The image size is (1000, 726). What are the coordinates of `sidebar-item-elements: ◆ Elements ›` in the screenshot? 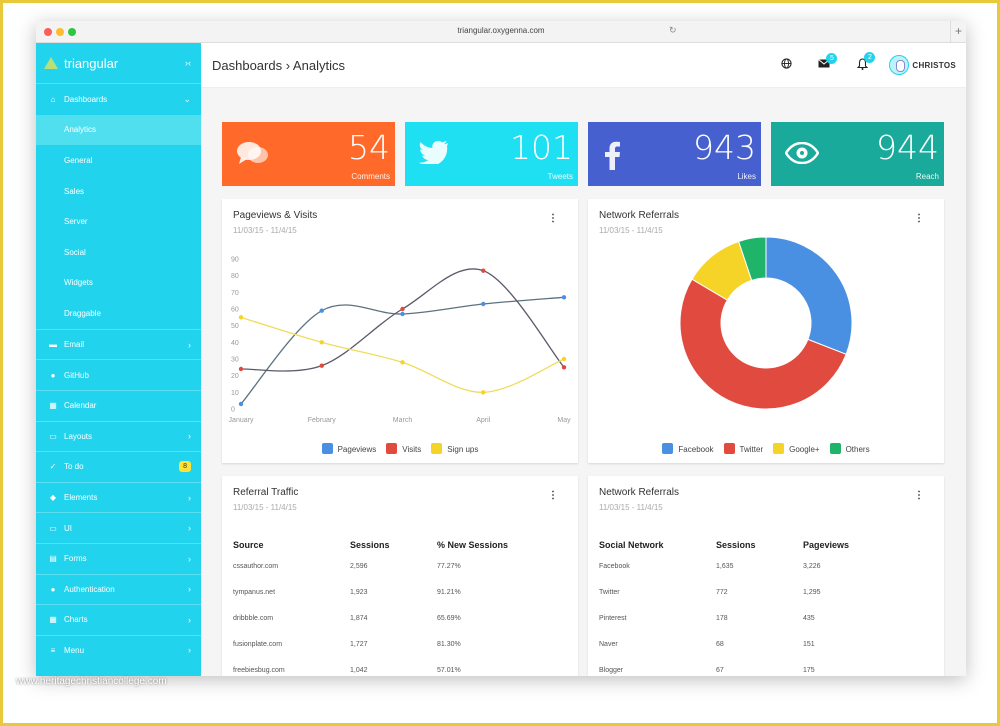 It's located at (118, 497).